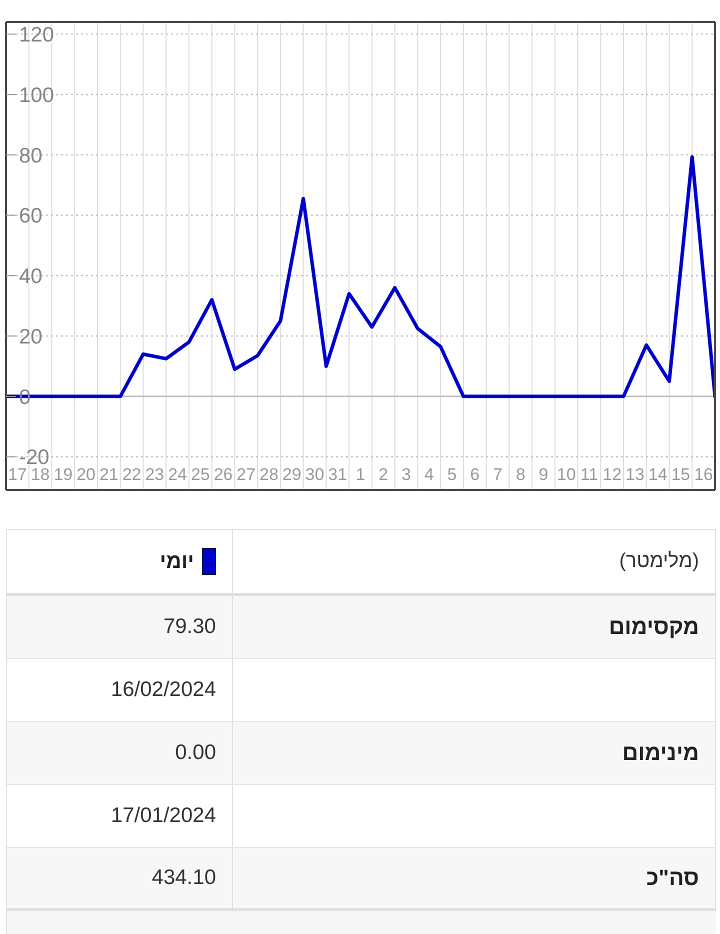 Image resolution: width=720 pixels, height=934 pixels. What do you see at coordinates (314, 474) in the screenshot?
I see `x-tick-label: 30` at bounding box center [314, 474].